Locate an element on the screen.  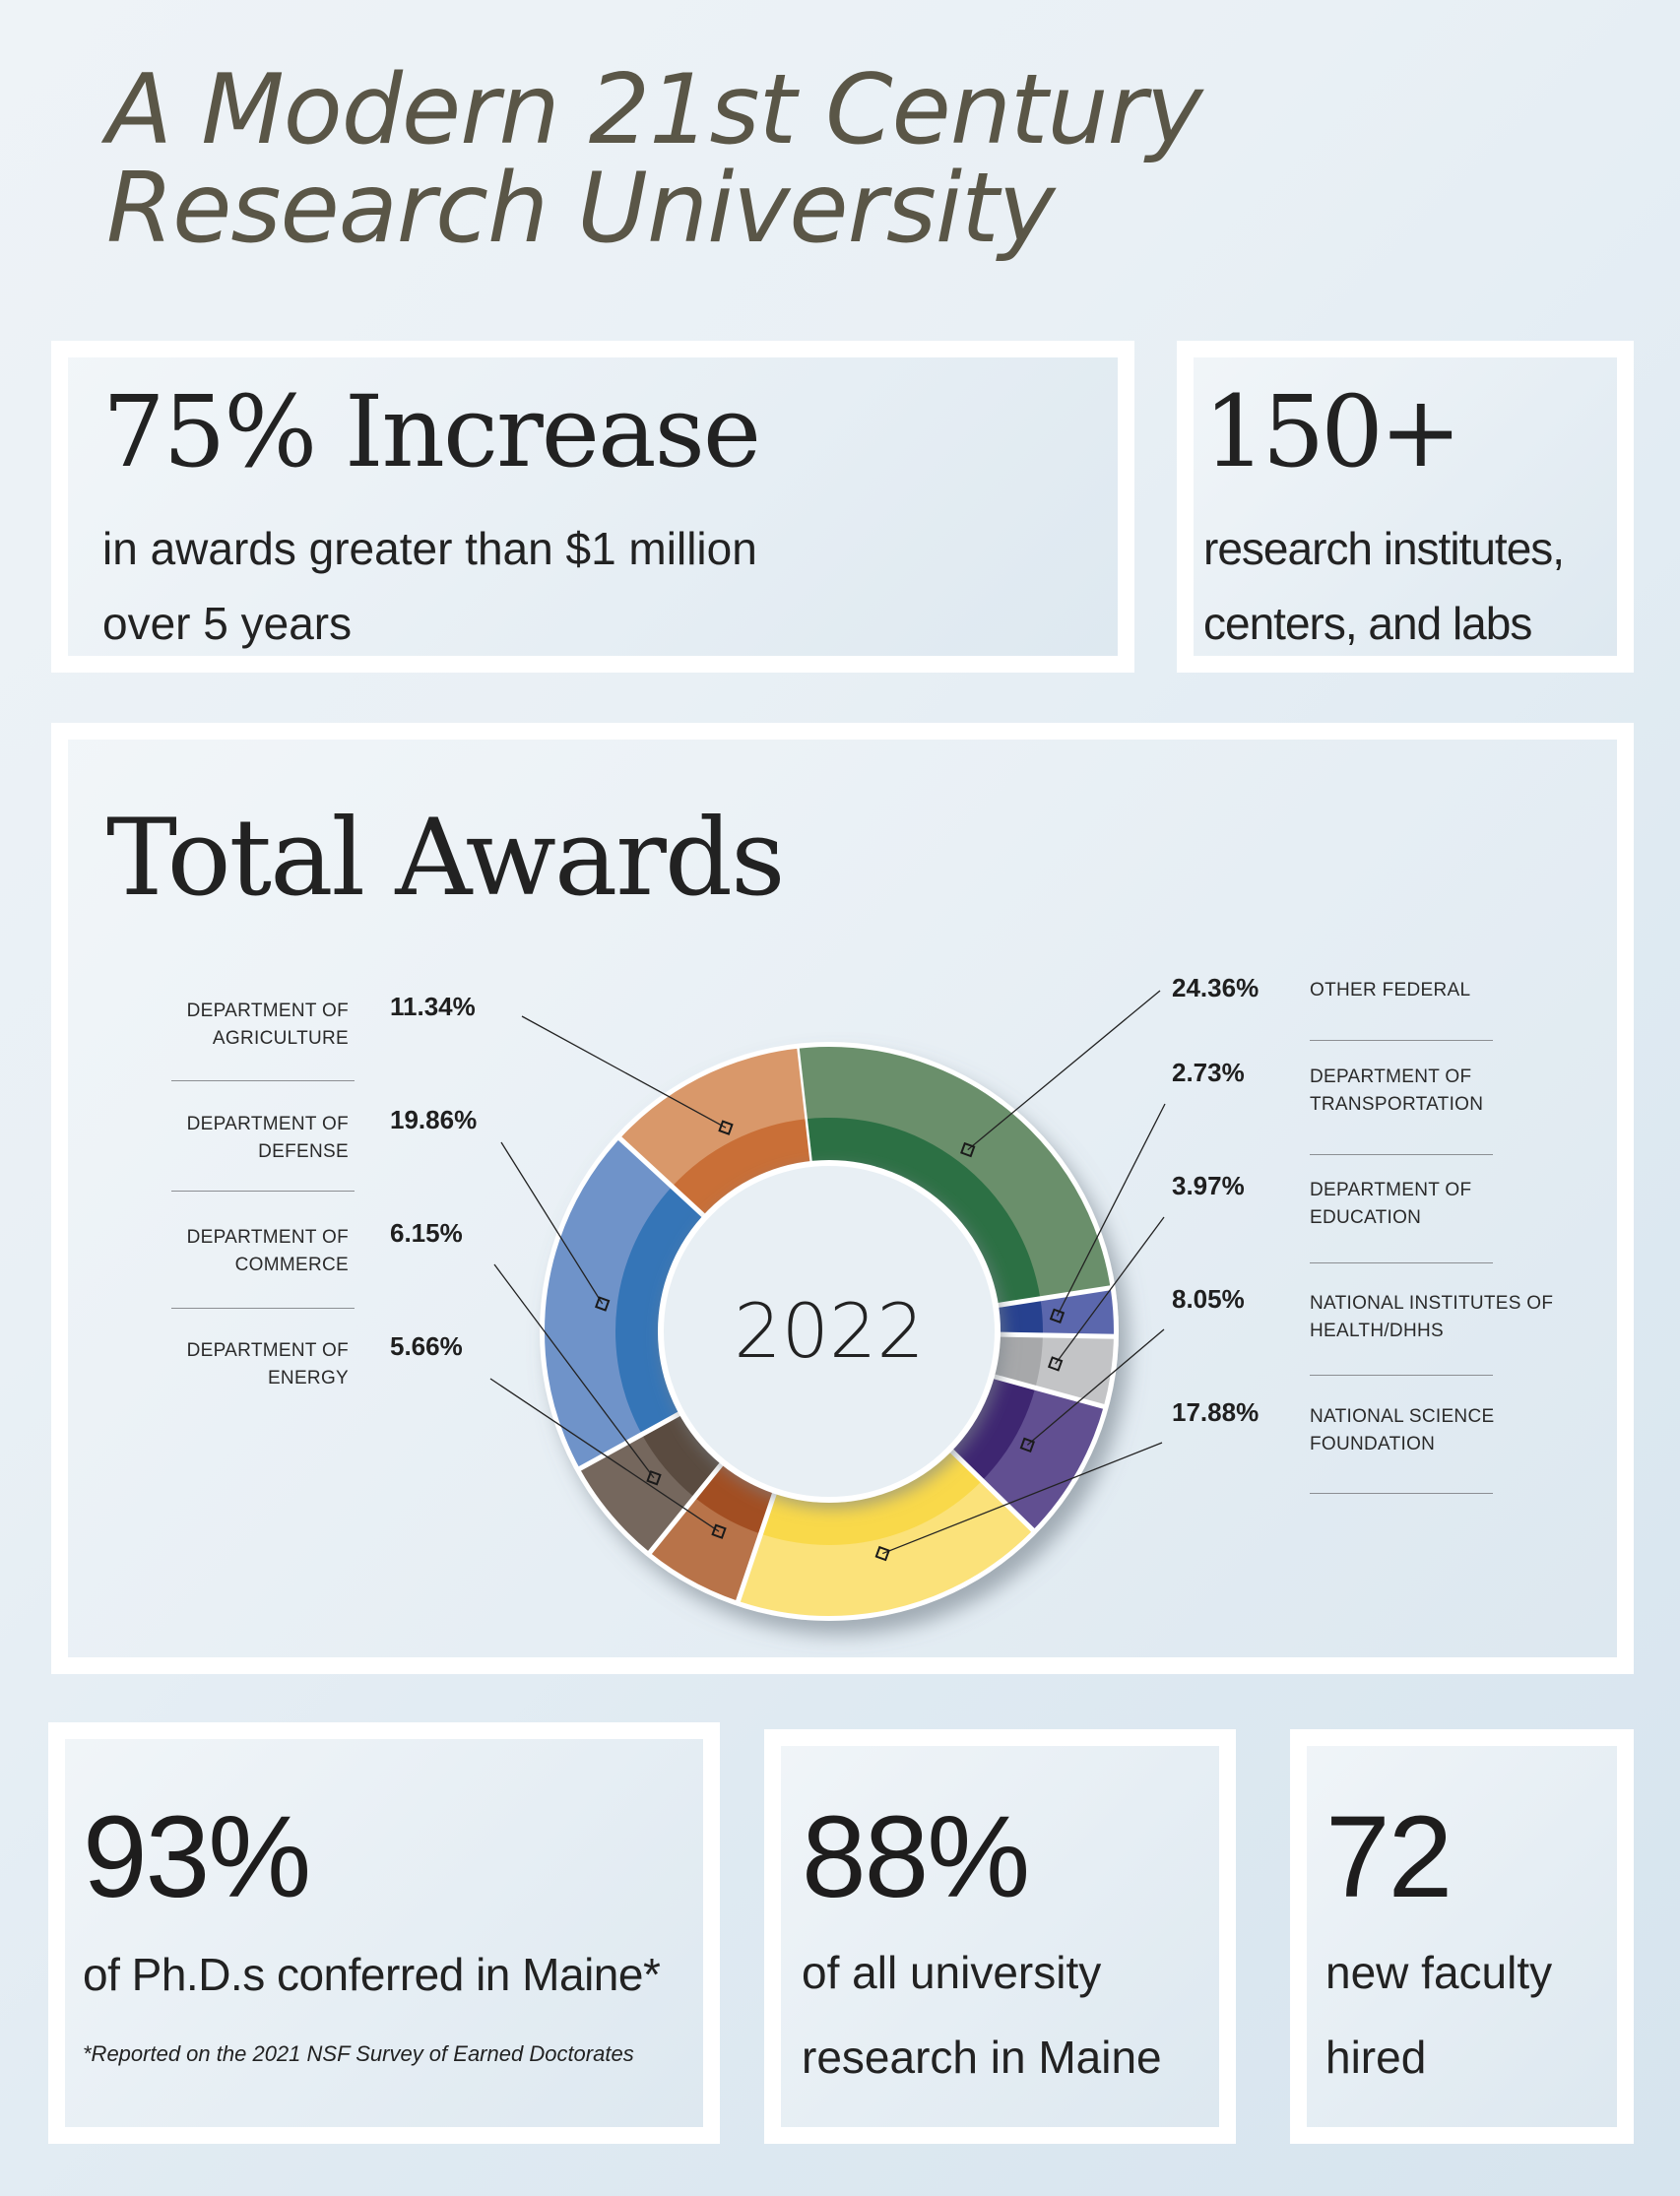
stat-desc-line-1: of Ph.D.s conferred in Maine* is located at coordinates (372, 1975).